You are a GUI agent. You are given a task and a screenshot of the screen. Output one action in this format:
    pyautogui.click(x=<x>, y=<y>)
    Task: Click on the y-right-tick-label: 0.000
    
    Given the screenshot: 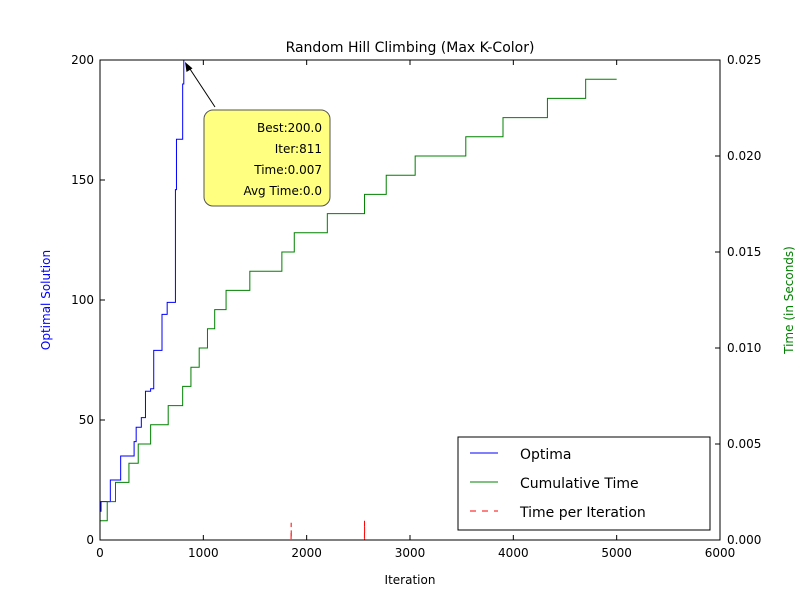 What is the action you would take?
    pyautogui.click(x=744, y=540)
    